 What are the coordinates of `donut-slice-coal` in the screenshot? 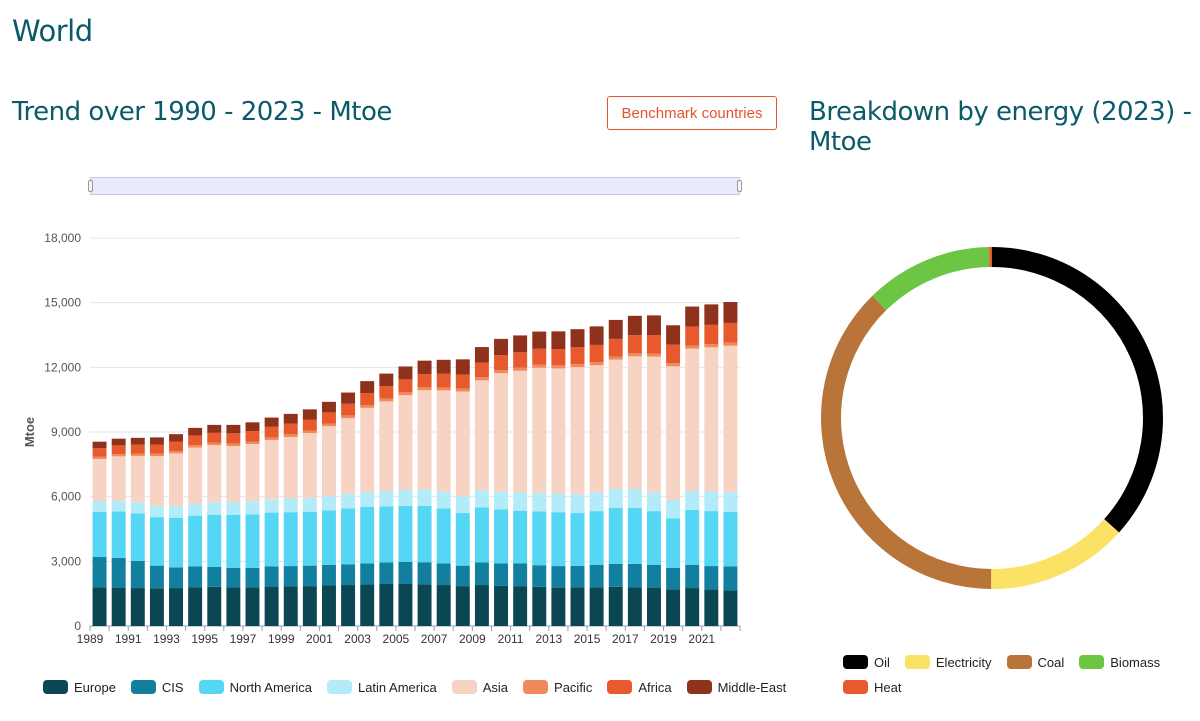 It's located at (906, 442).